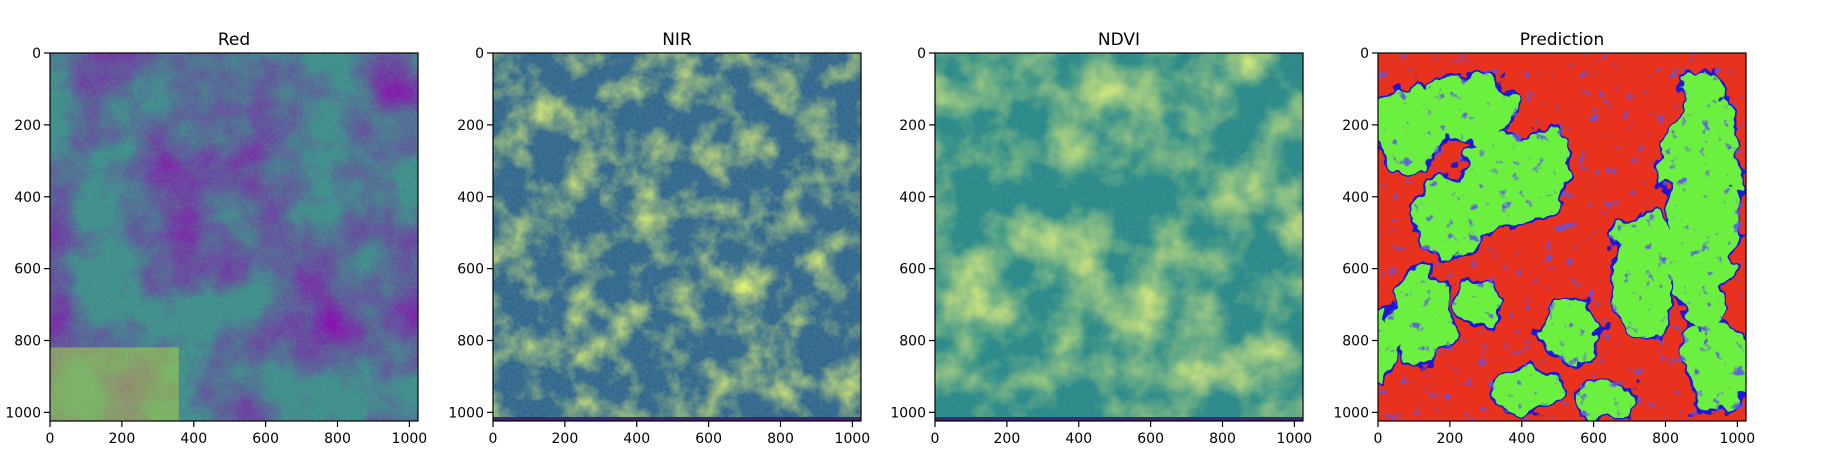 The image size is (1842, 470). What do you see at coordinates (677, 40) in the screenshot?
I see `panel-title: NIR` at bounding box center [677, 40].